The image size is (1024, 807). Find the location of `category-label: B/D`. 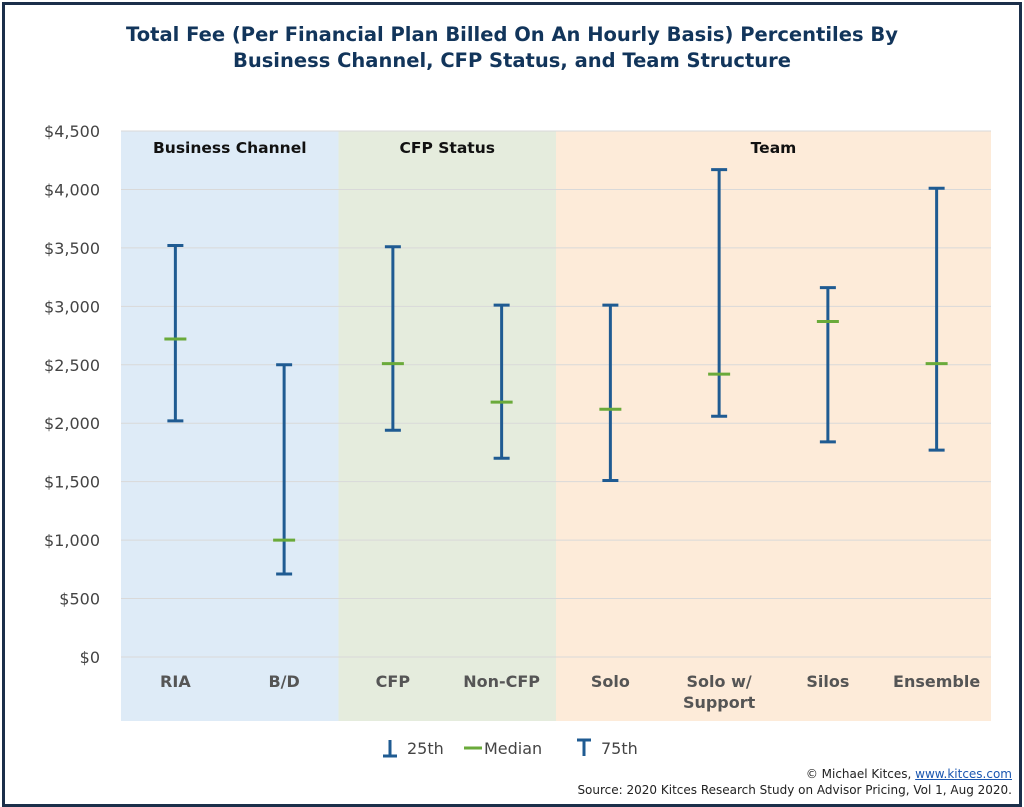

category-label: B/D is located at coordinates (283, 681).